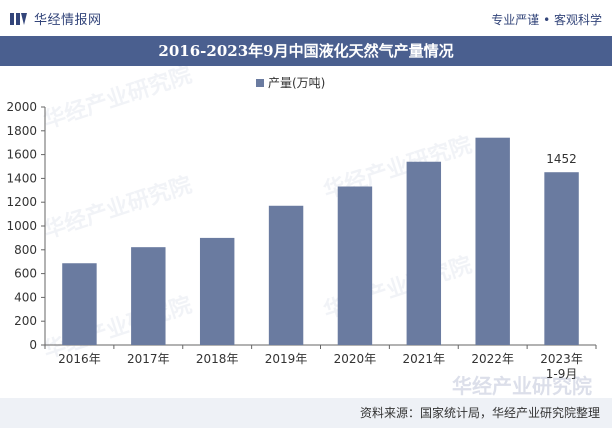  What do you see at coordinates (424, 359) in the screenshot?
I see `x-tick-label: 2021年` at bounding box center [424, 359].